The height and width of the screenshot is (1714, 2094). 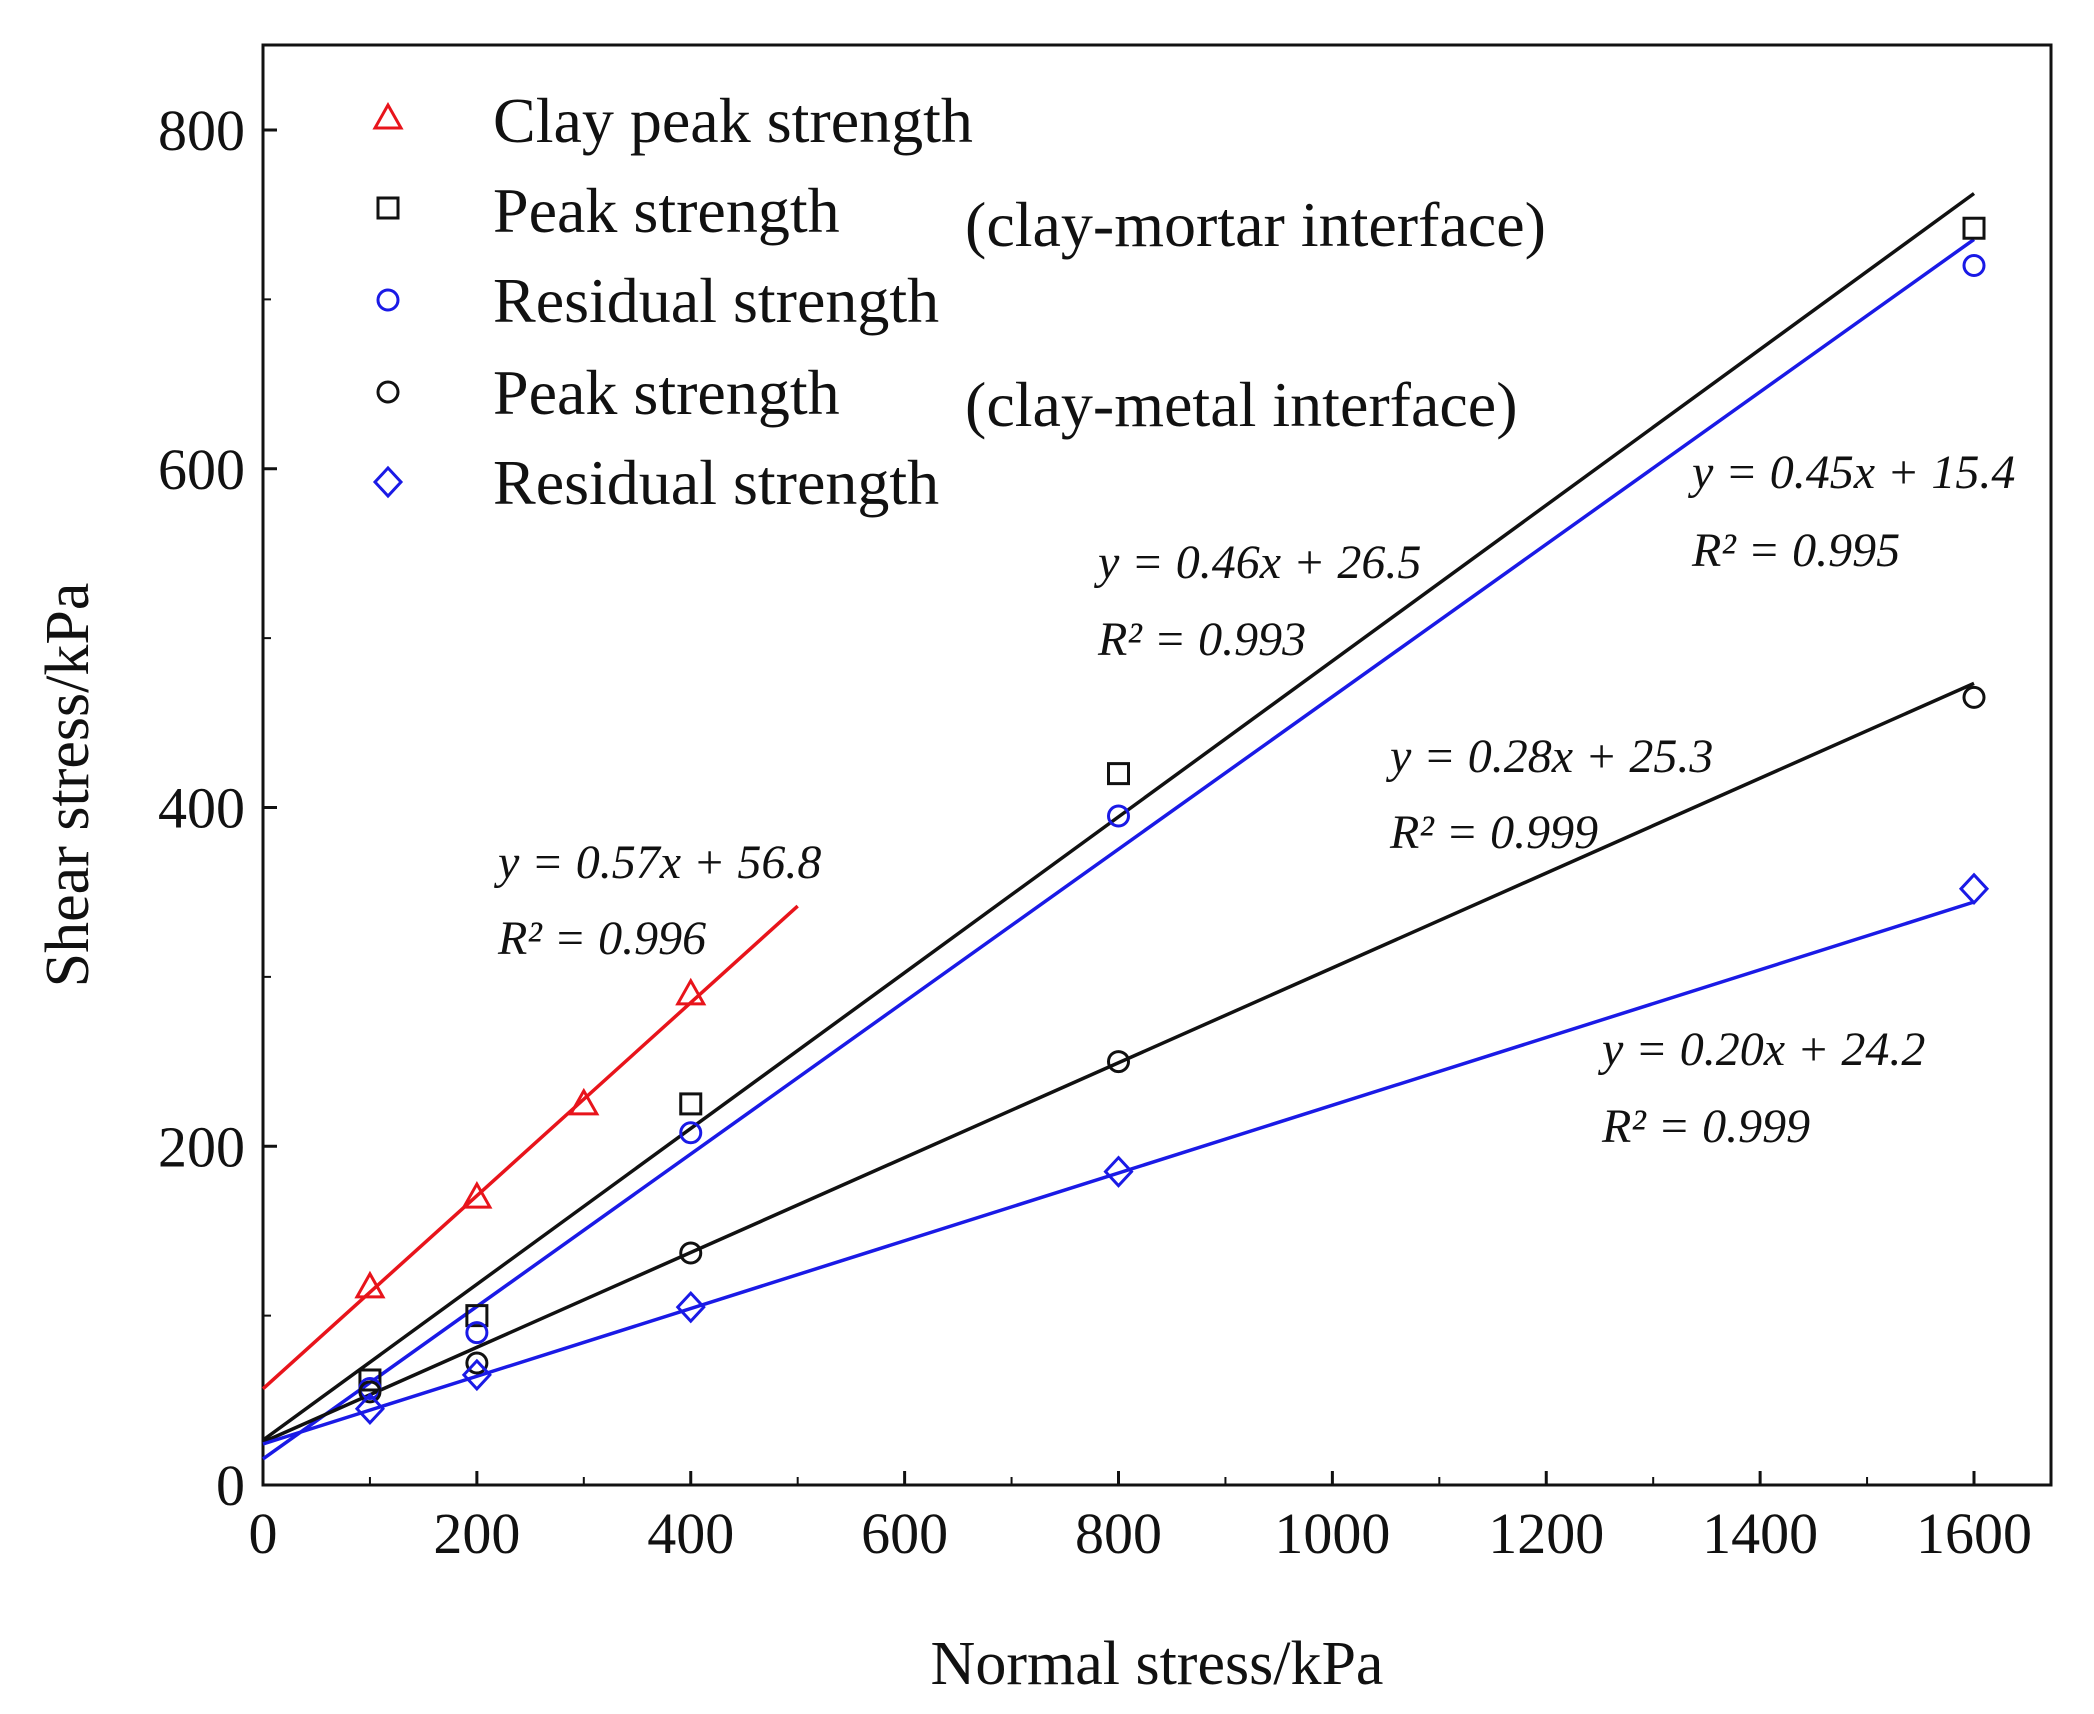 I want to click on legend-group-clay-mortar: (clay-mortar interface), so click(x=1255, y=224).